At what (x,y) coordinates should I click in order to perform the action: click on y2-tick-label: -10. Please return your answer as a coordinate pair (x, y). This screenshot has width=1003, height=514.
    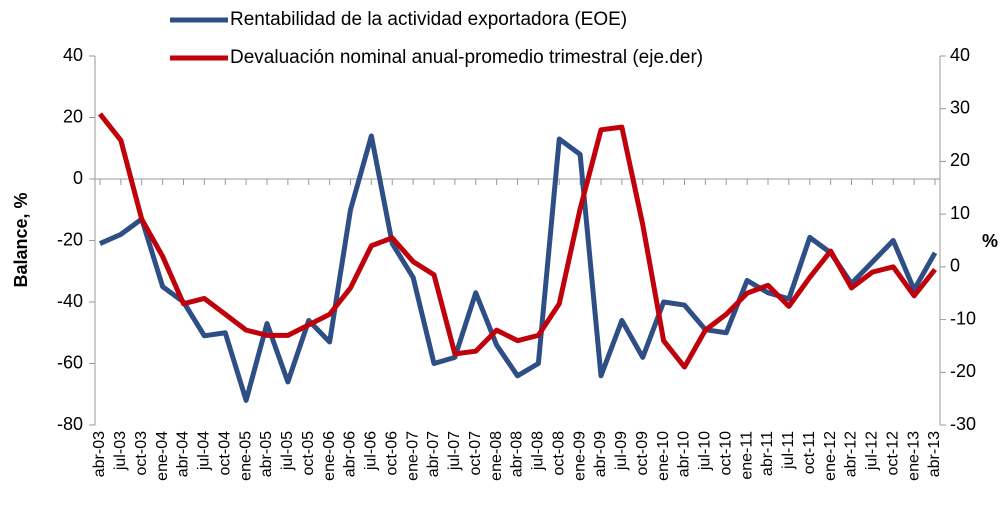
    Looking at the image, I should click on (963, 318).